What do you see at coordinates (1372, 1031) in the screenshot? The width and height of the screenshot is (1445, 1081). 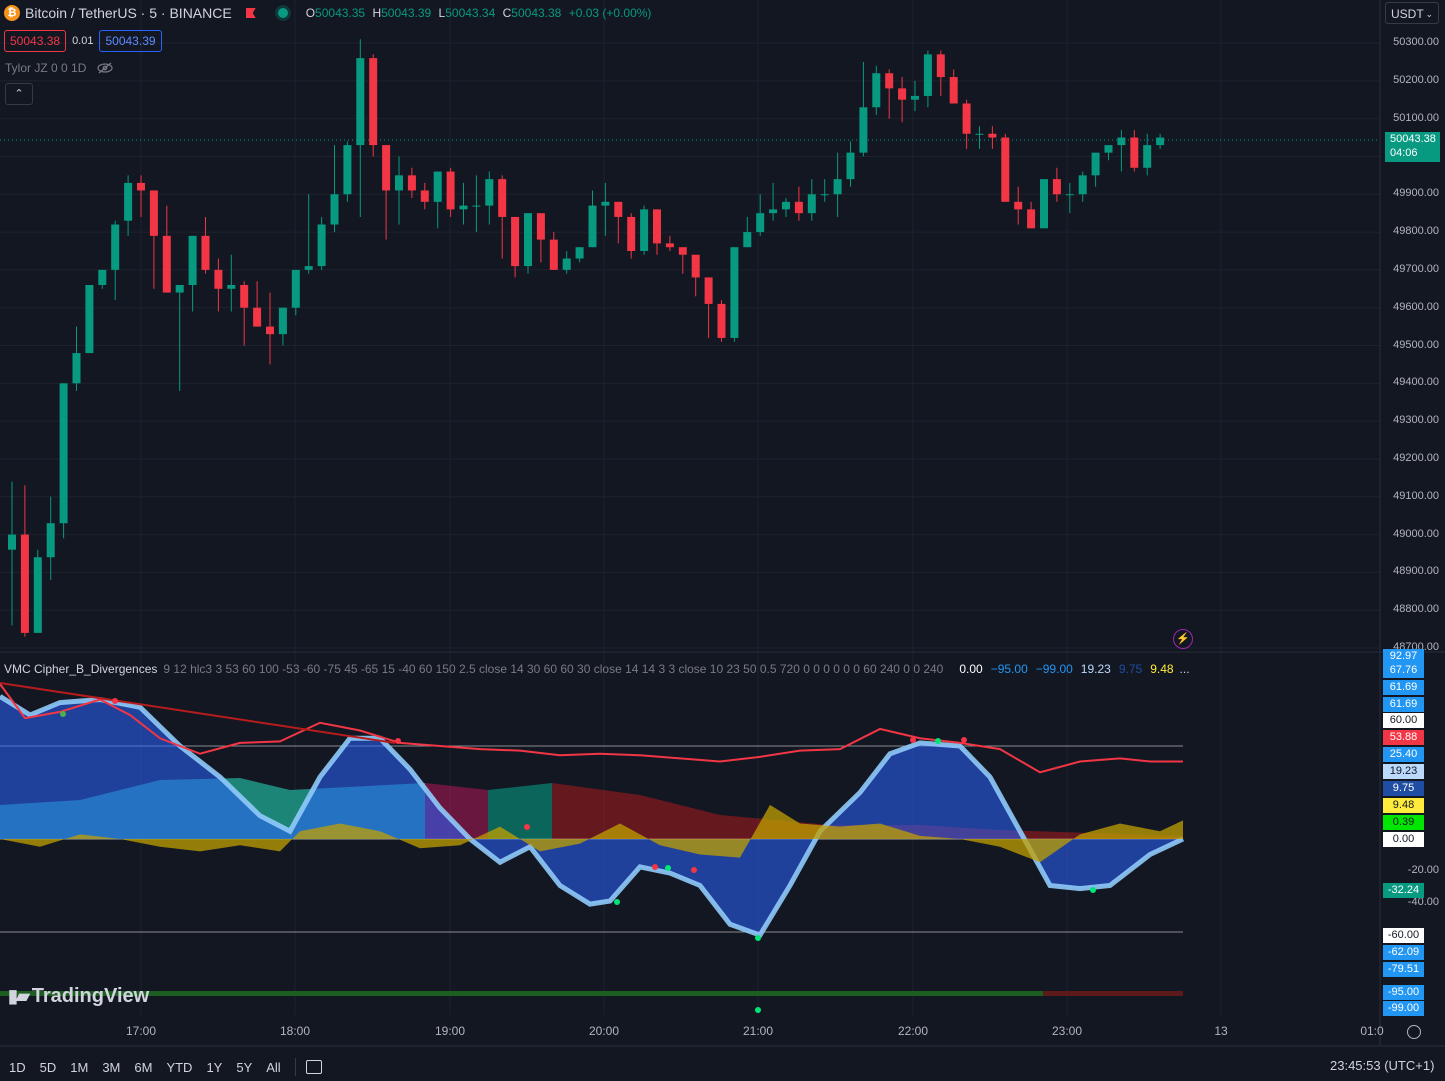 I see `time-tick: 01:0` at bounding box center [1372, 1031].